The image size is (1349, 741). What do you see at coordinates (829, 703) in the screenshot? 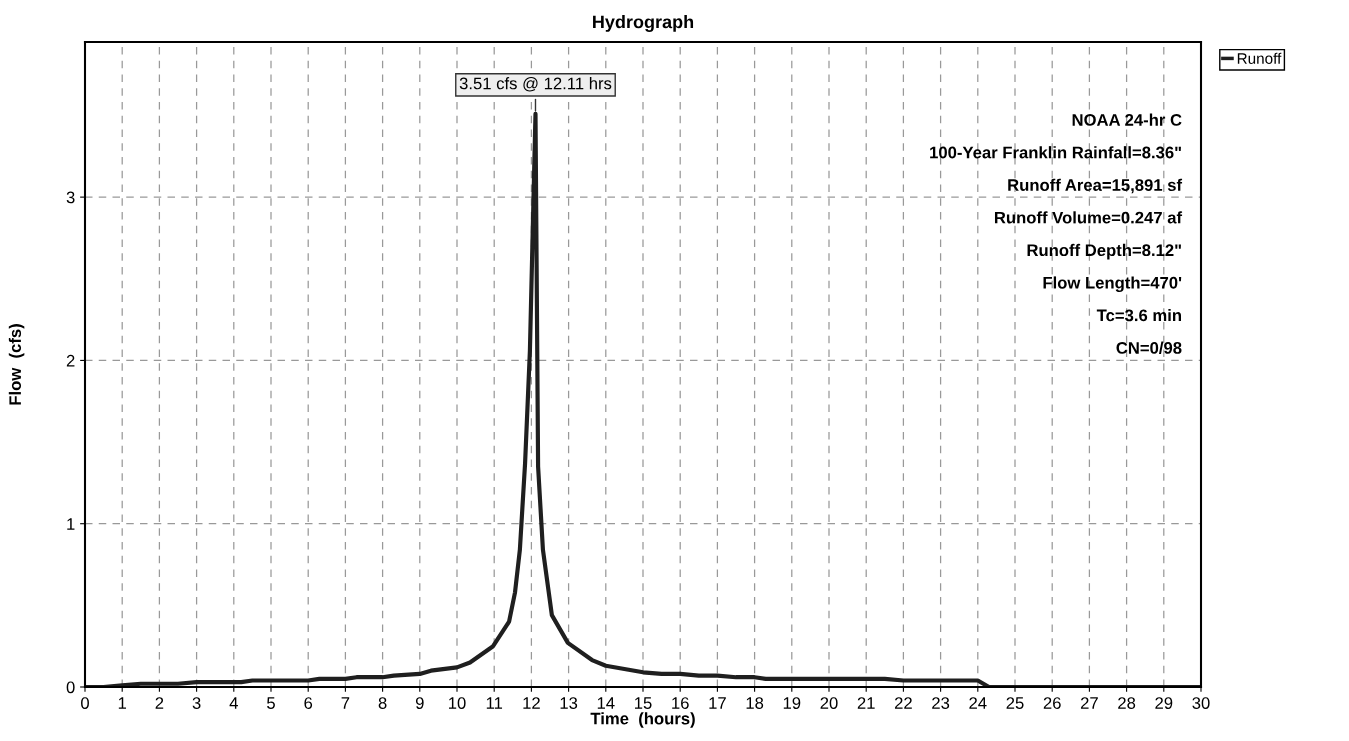
I see `x-tick-label: 20` at bounding box center [829, 703].